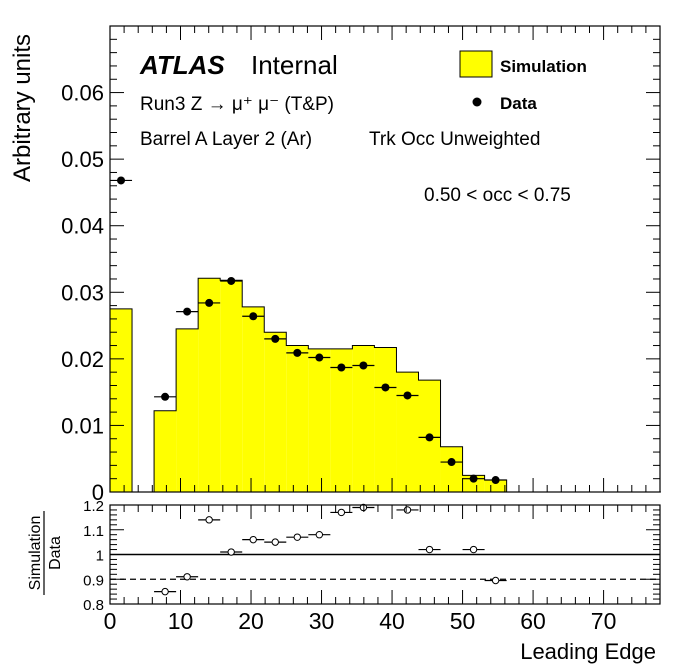 The height and width of the screenshot is (672, 696). What do you see at coordinates (45, 553) in the screenshot?
I see `ratio-y-axis-label: Simulation Data` at bounding box center [45, 553].